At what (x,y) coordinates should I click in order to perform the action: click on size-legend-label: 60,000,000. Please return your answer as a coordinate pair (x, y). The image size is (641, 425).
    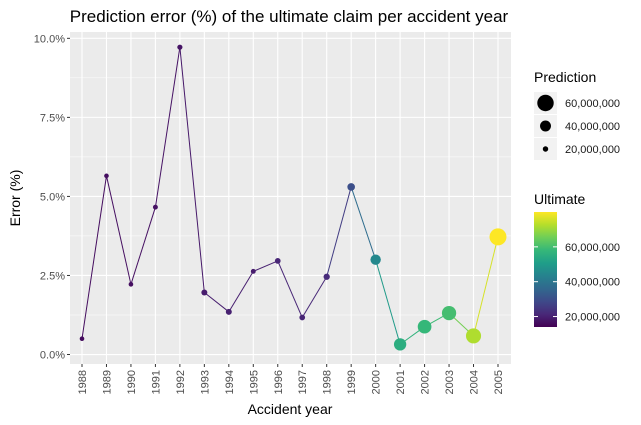
    Looking at the image, I should click on (592, 104).